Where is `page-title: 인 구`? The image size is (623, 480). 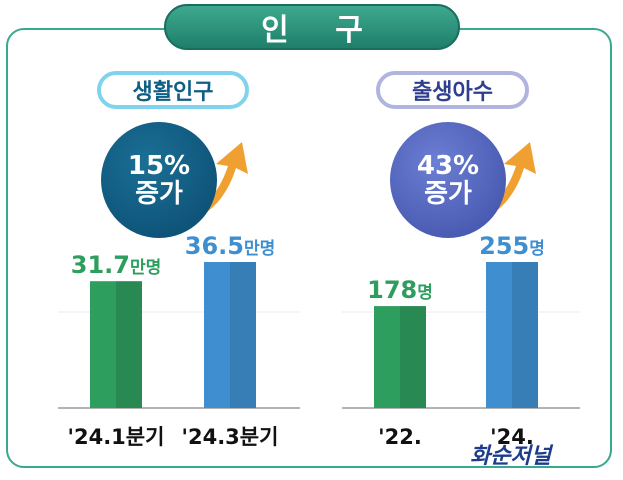 page-title: 인 구 is located at coordinates (312, 27).